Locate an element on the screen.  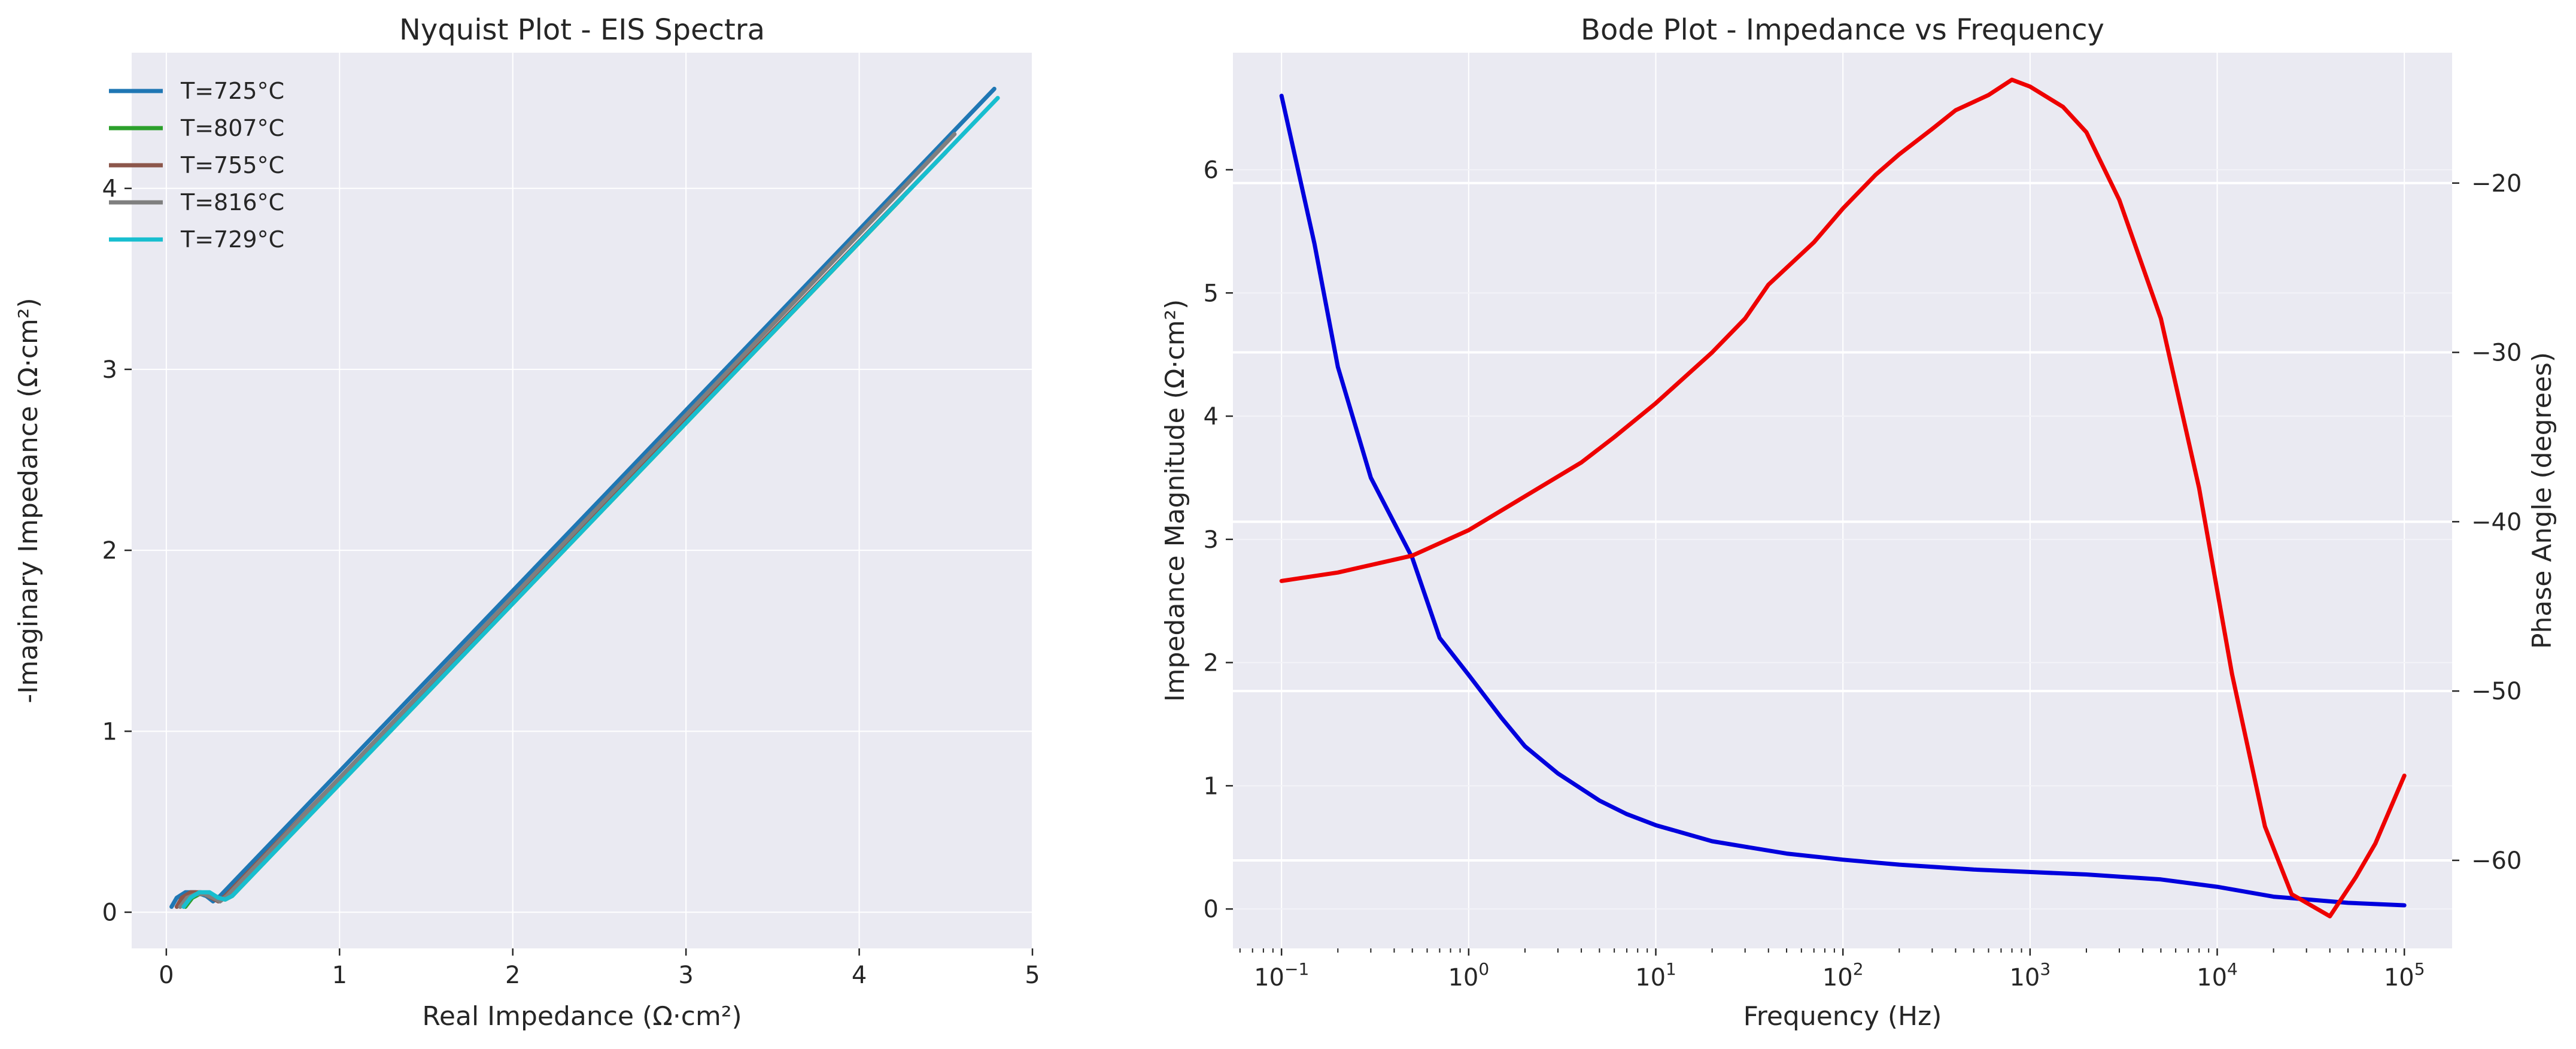
nyquist-x-tick-label: 2 is located at coordinates (512, 976).